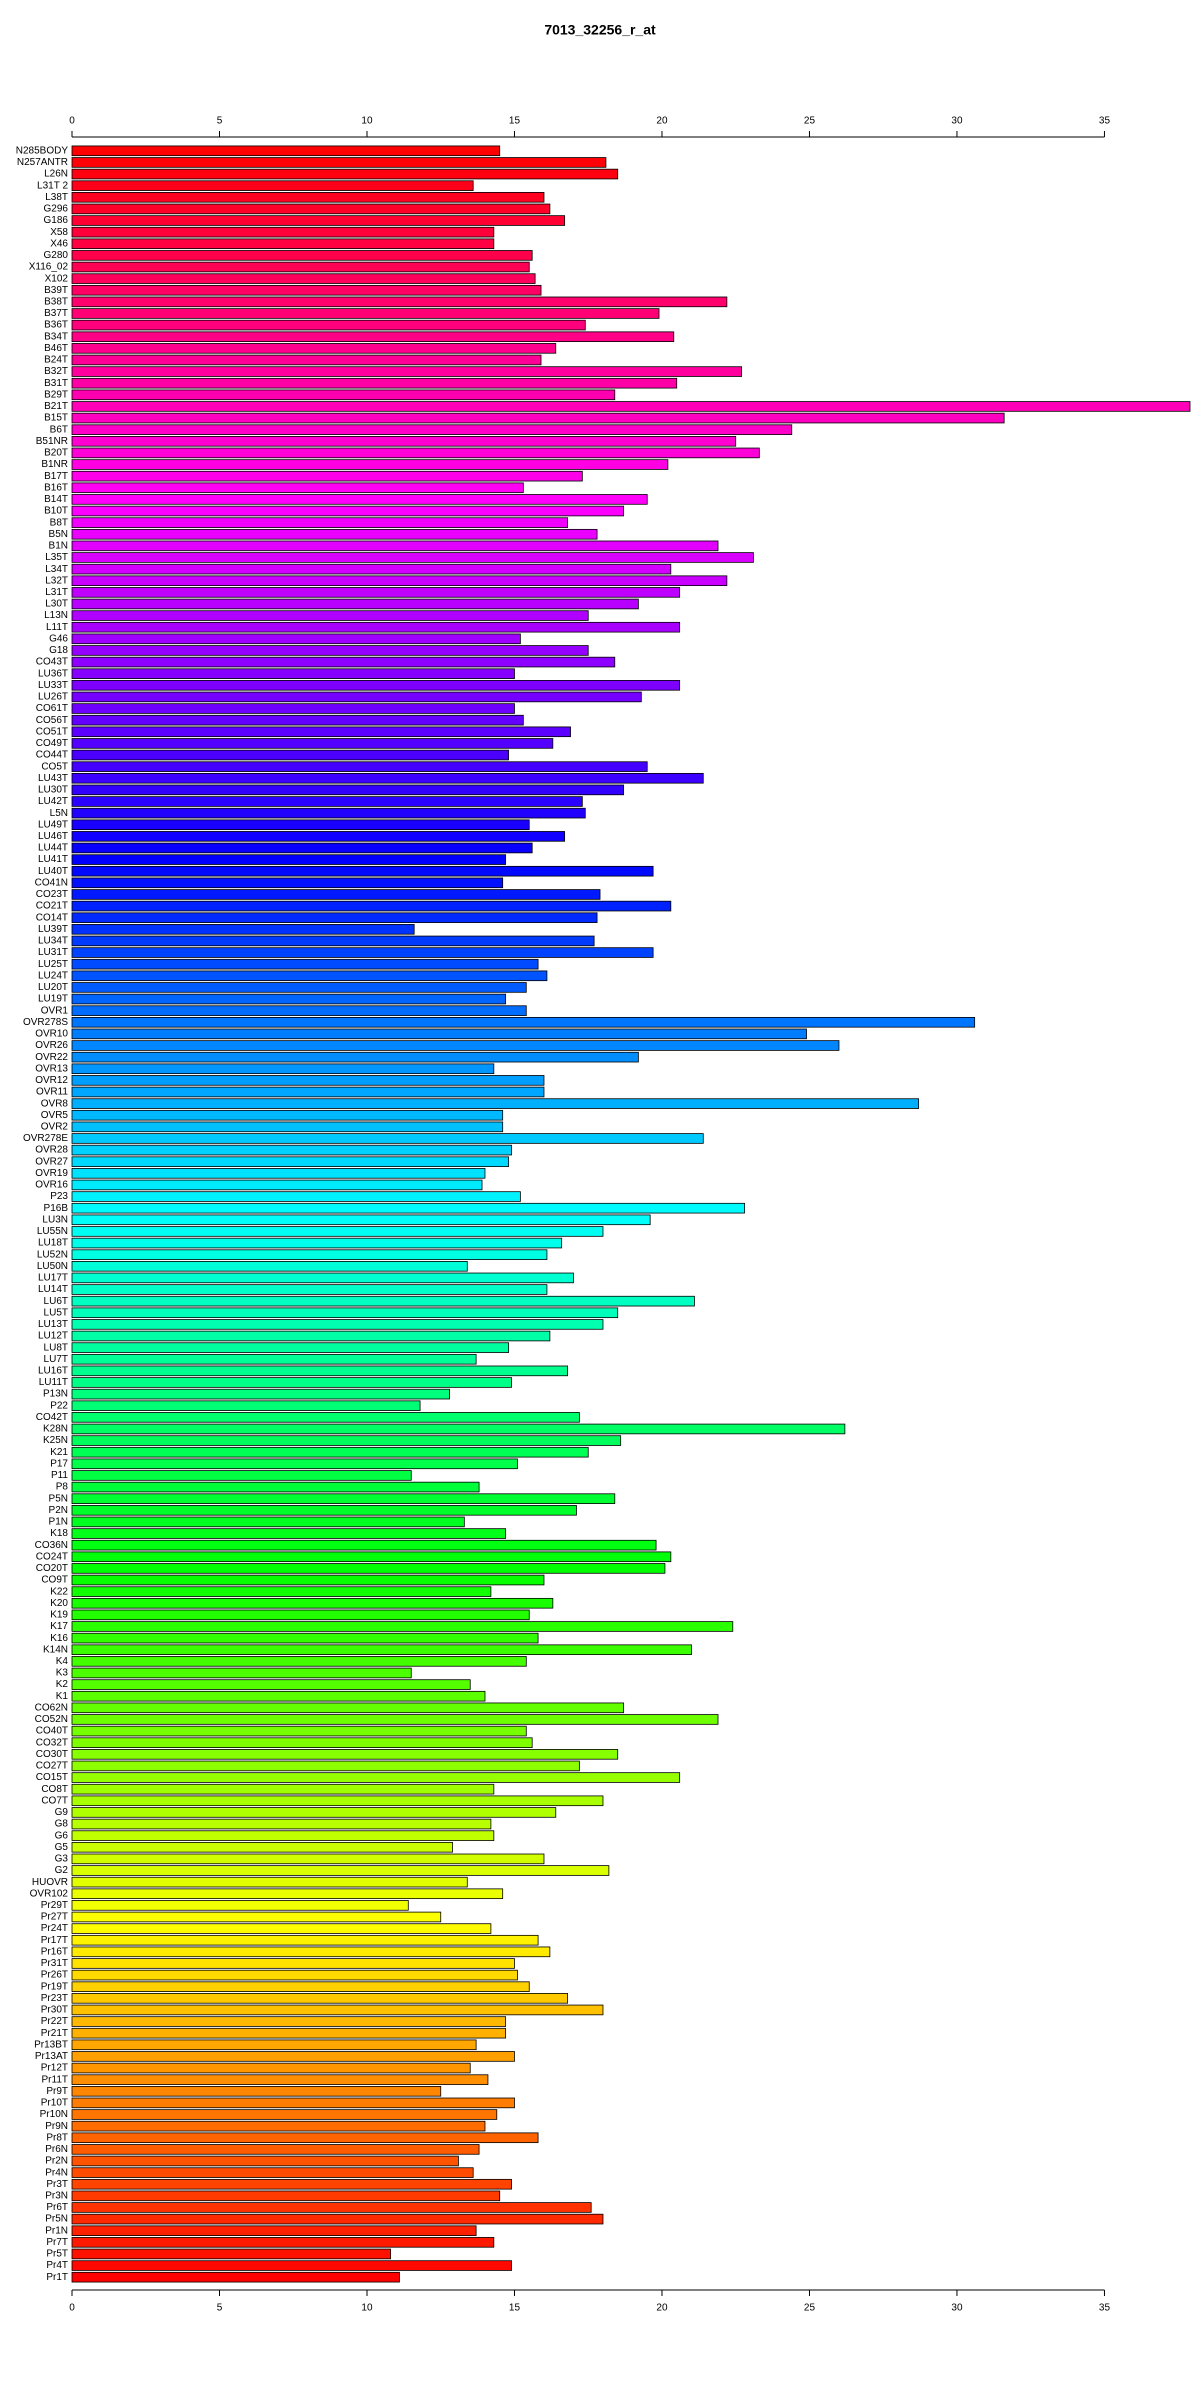 This screenshot has height=2400, width=1200. Describe the element at coordinates (62, 1661) in the screenshot. I see `y-tick-label: K4` at that location.